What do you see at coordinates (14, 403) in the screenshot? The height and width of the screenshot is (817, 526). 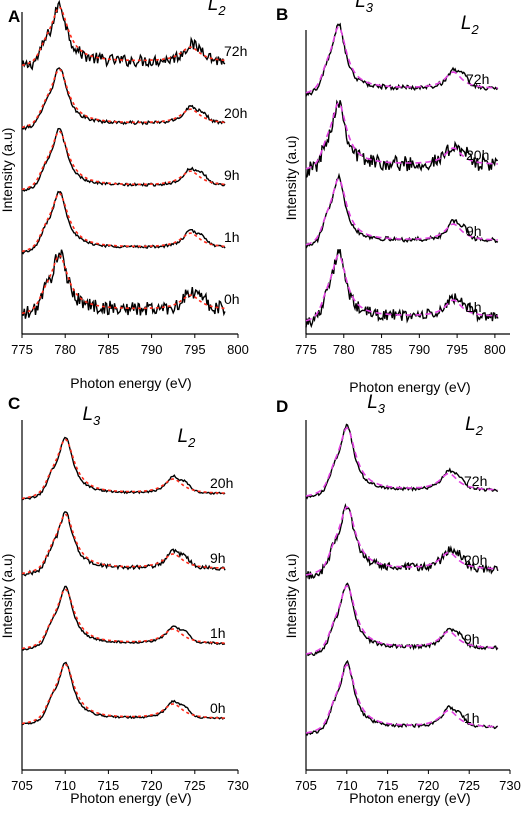 I see `panel-letter: C` at bounding box center [14, 403].